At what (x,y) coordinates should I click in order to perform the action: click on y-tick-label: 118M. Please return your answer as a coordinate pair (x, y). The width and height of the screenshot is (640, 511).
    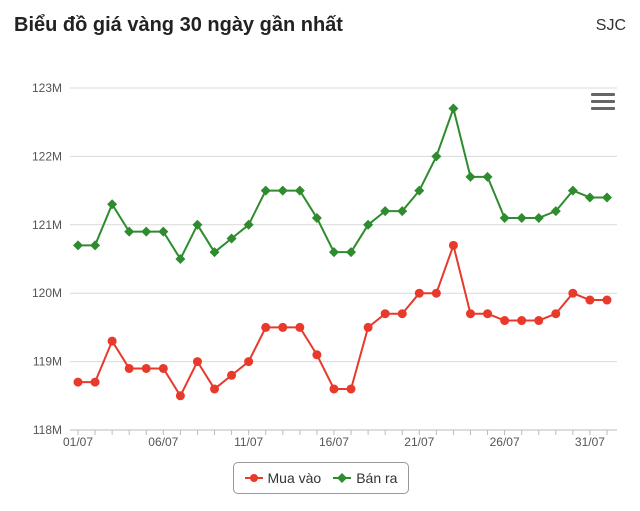
    Looking at the image, I should click on (47, 430).